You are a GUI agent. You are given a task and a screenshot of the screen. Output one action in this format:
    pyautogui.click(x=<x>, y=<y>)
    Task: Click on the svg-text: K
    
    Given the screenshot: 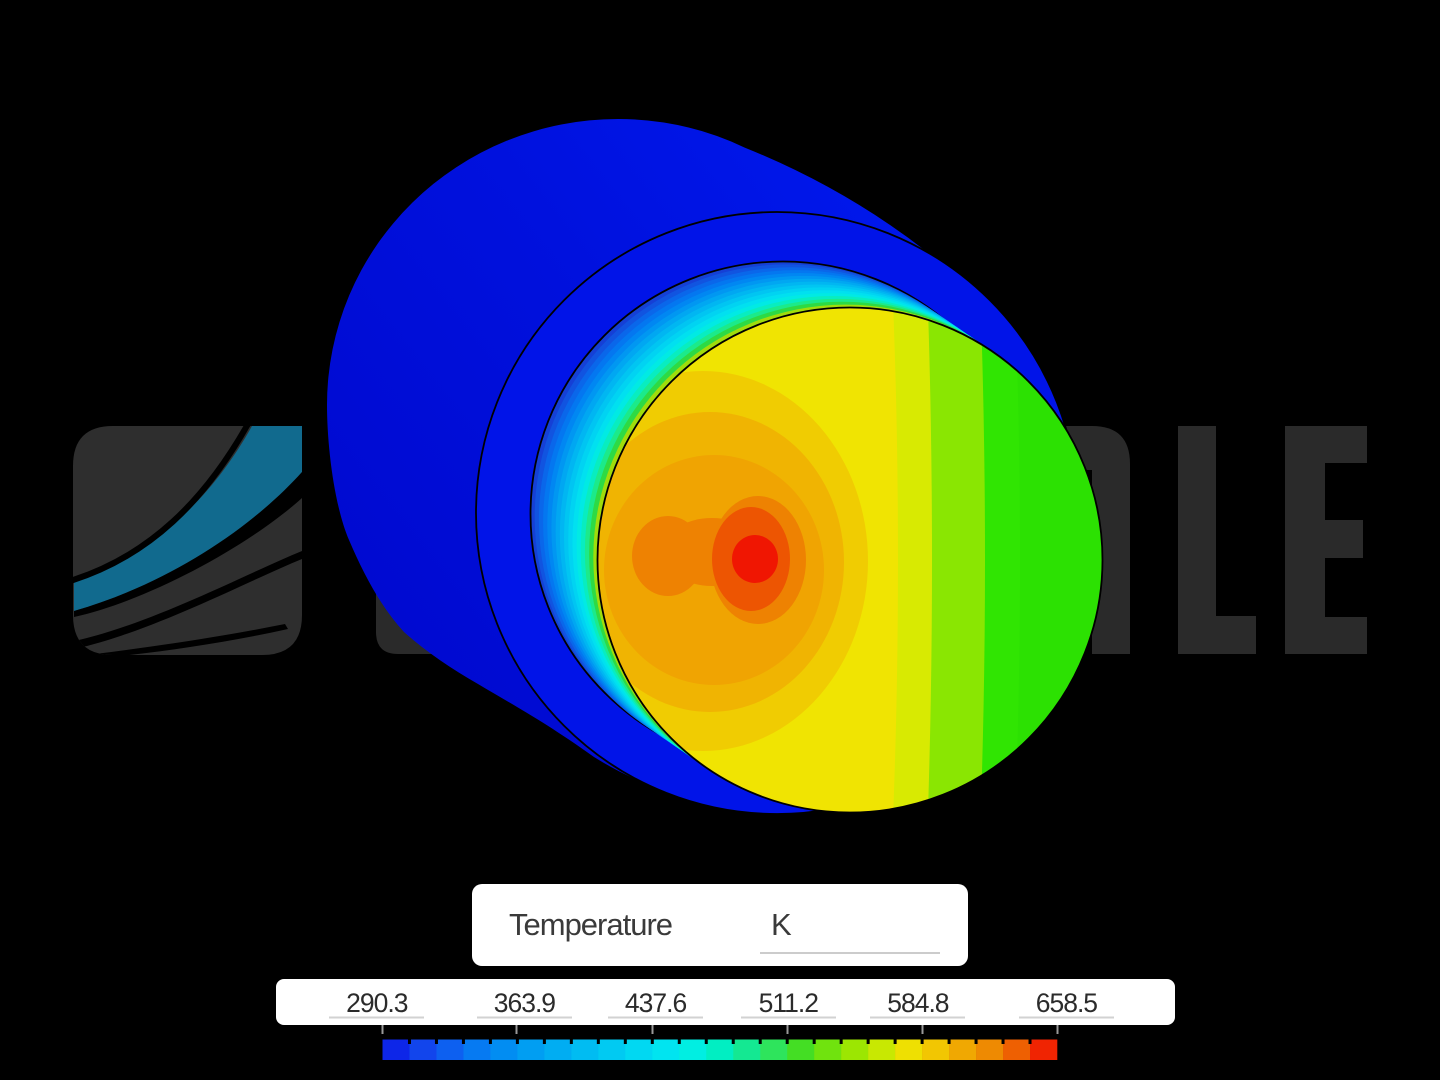 What is the action you would take?
    pyautogui.click(x=781, y=924)
    